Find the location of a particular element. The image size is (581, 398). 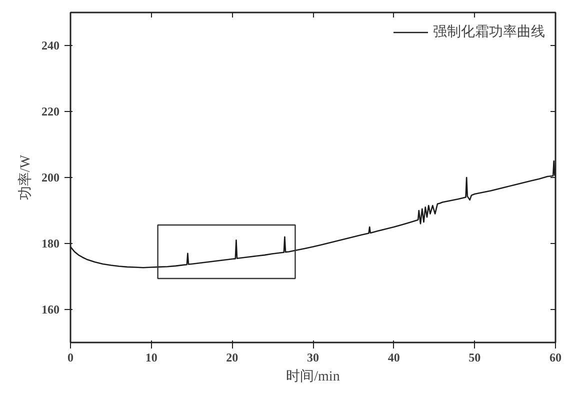

x-tick-label: 60 is located at coordinates (556, 357).